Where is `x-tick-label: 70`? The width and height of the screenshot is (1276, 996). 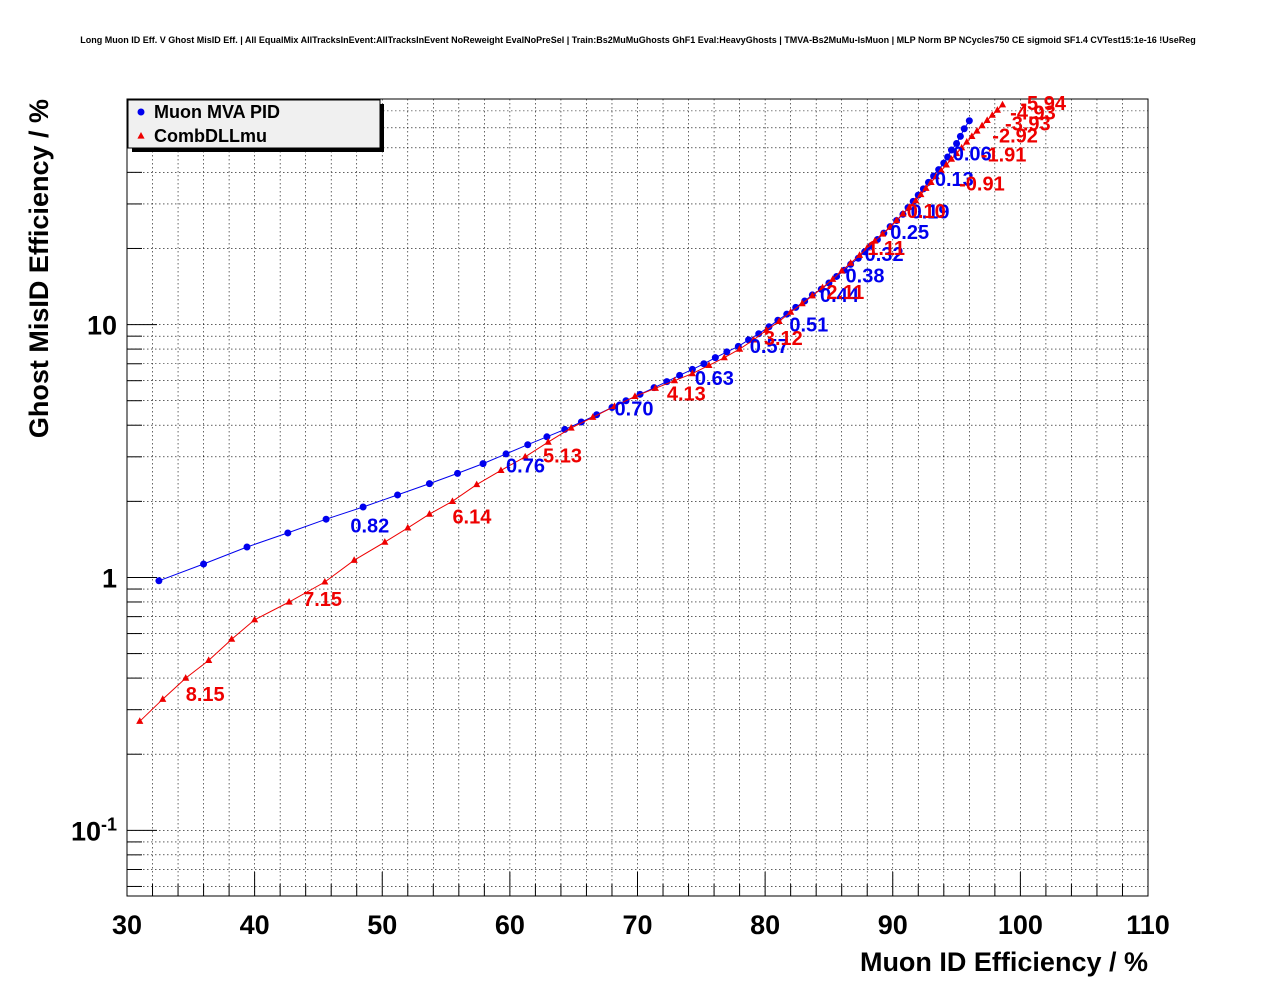 x-tick-label: 70 is located at coordinates (637, 925).